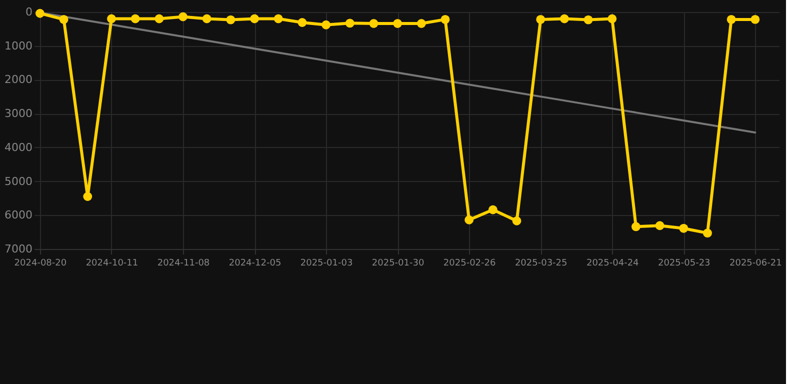 The image size is (790, 384). Describe the element at coordinates (18, 249) in the screenshot. I see `y-tick-label: 7000` at that location.